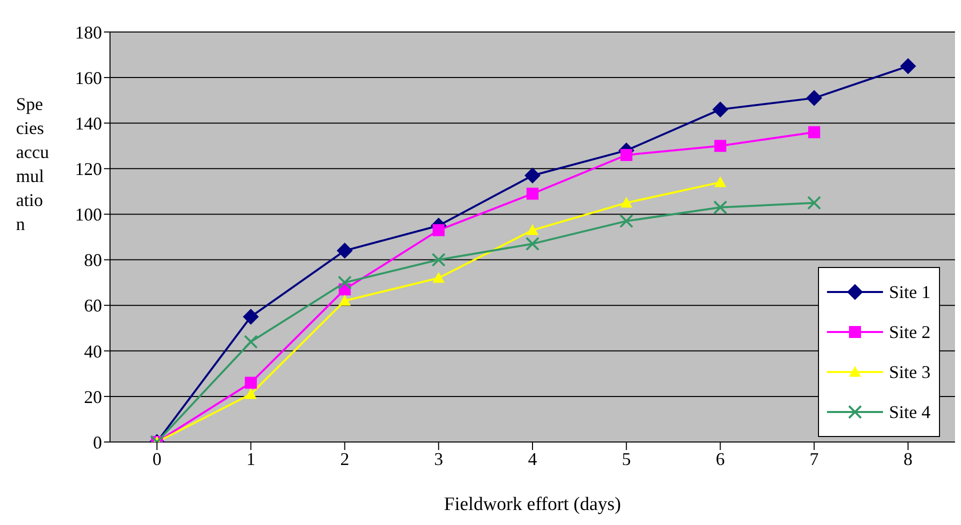  I want to click on y-tick-label: 0, so click(97, 442).